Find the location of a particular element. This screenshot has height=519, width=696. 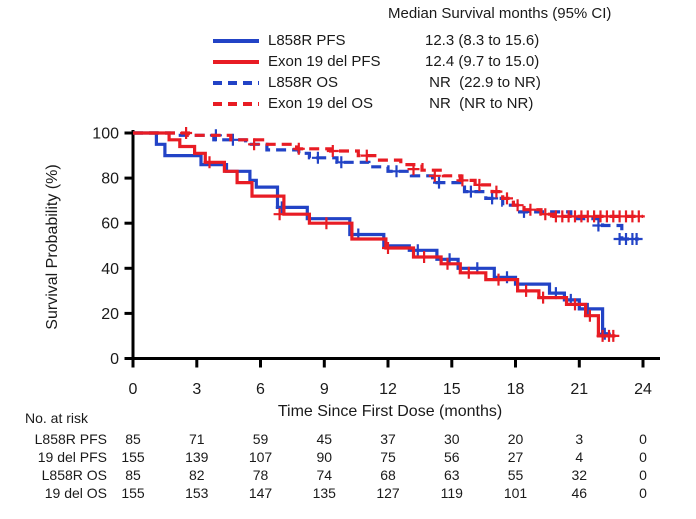

risk-cell: 78 is located at coordinates (260, 475).